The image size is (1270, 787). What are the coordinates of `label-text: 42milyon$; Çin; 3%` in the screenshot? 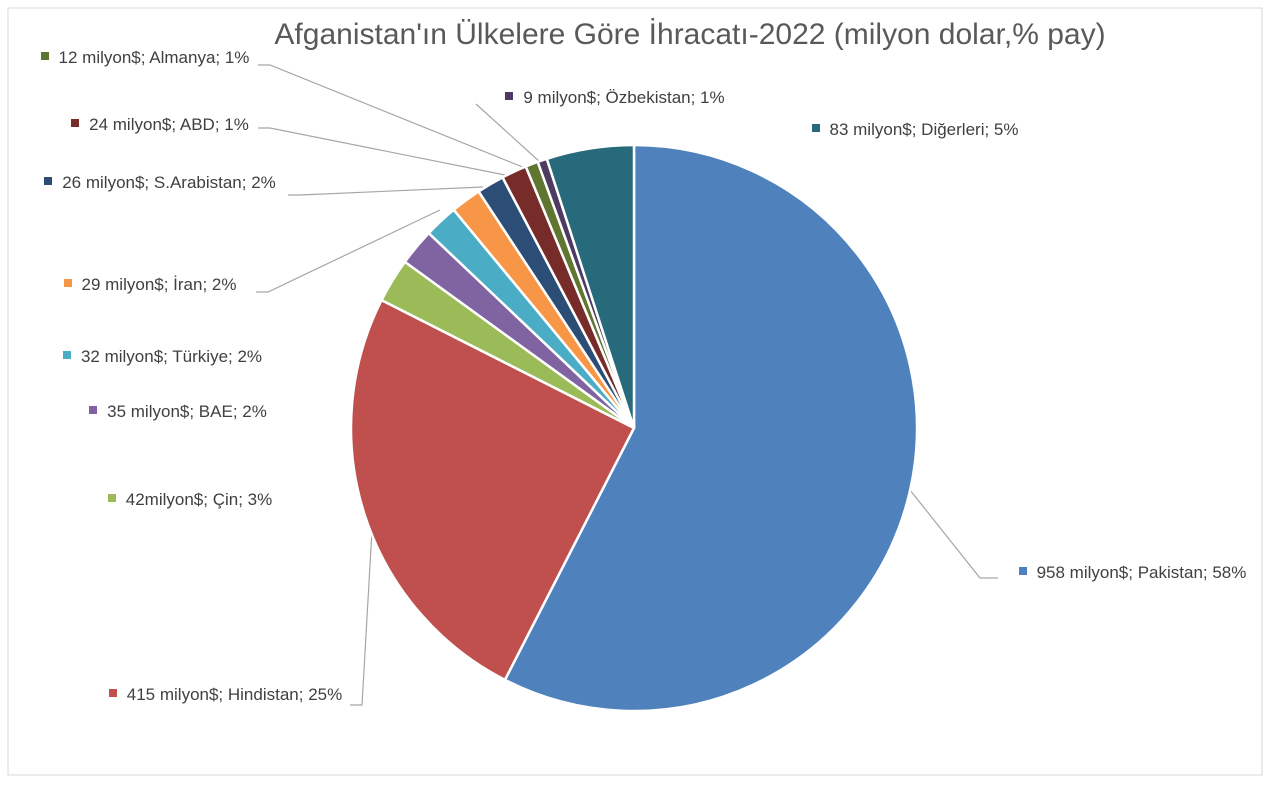 It's located at (199, 499).